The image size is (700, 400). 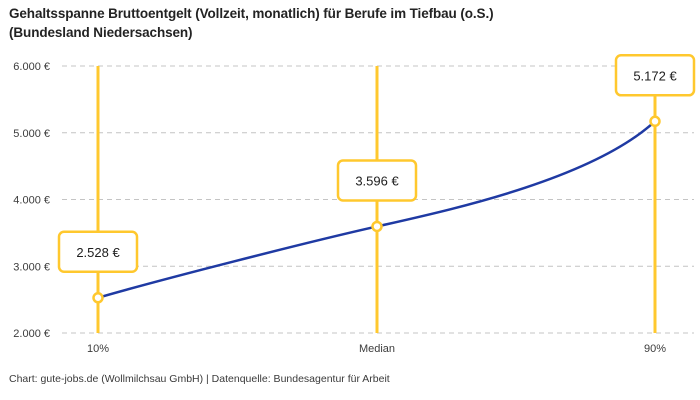 I want to click on x-tick-label-10: 10%, so click(x=98, y=349).